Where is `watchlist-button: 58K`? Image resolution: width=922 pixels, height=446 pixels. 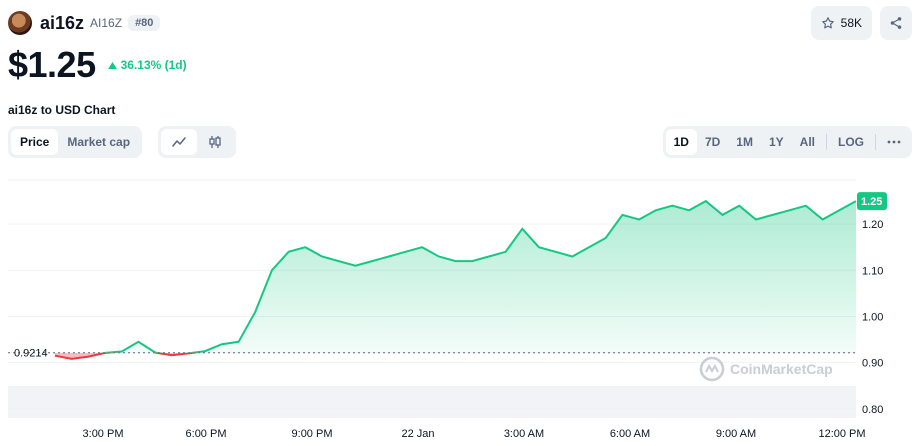
watchlist-button: 58K is located at coordinates (841, 23).